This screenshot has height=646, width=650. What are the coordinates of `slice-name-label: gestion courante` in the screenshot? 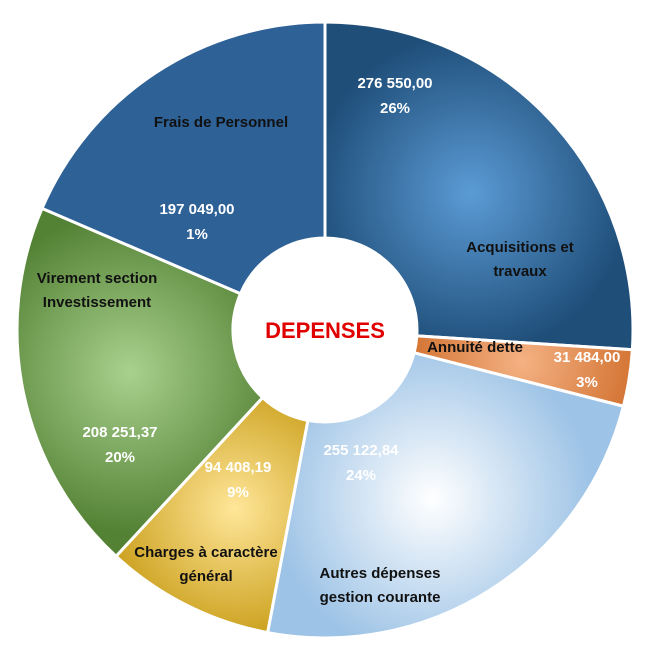 It's located at (380, 597).